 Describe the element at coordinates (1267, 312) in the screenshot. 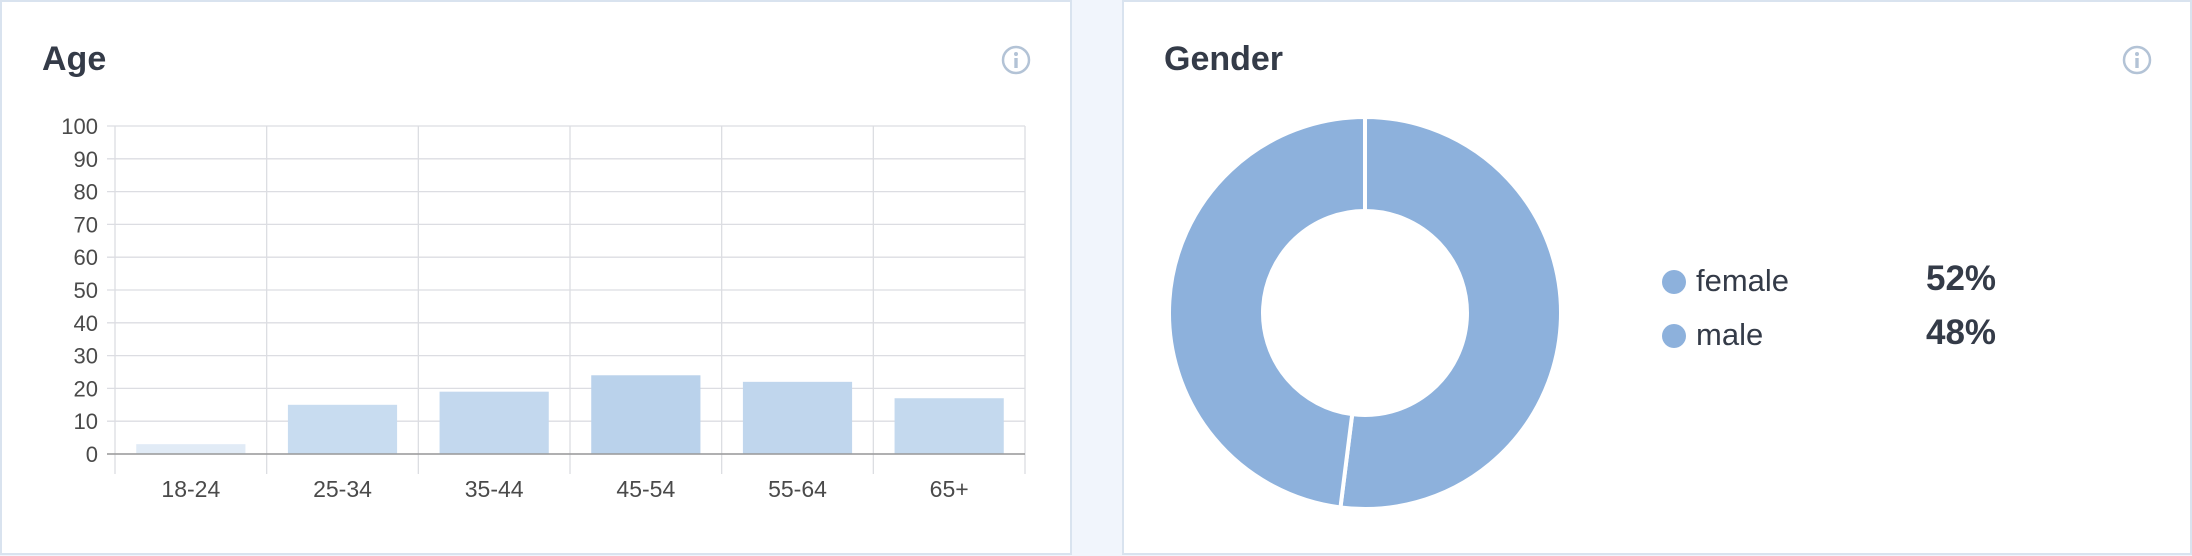

I see `slice-male` at that location.